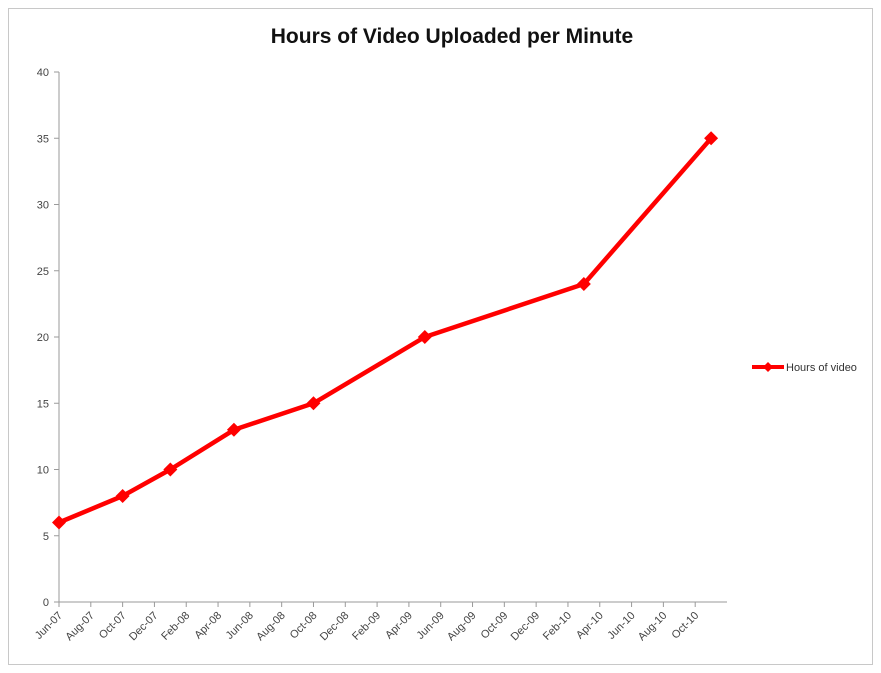 The height and width of the screenshot is (673, 881). What do you see at coordinates (526, 627) in the screenshot?
I see `x-tick-label: Dec-09` at bounding box center [526, 627].